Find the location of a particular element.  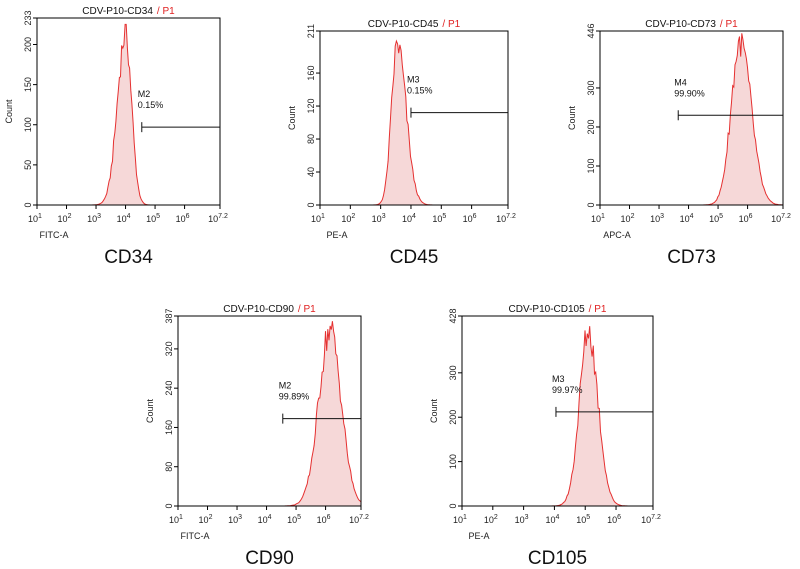

y-tick-label: 211 is located at coordinates (311, 31).